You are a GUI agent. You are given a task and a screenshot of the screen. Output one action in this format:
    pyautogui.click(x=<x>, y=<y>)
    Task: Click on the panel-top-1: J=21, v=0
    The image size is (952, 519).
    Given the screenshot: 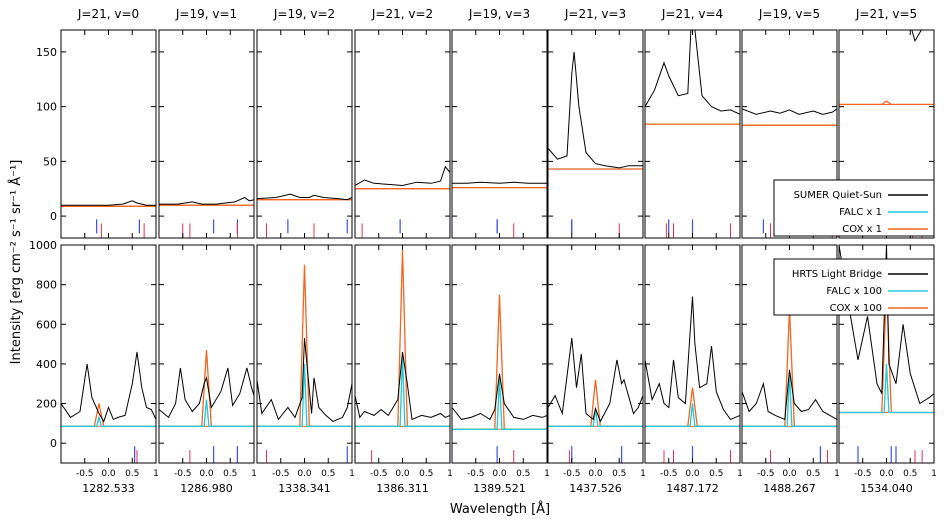 What is the action you would take?
    pyautogui.click(x=108, y=123)
    